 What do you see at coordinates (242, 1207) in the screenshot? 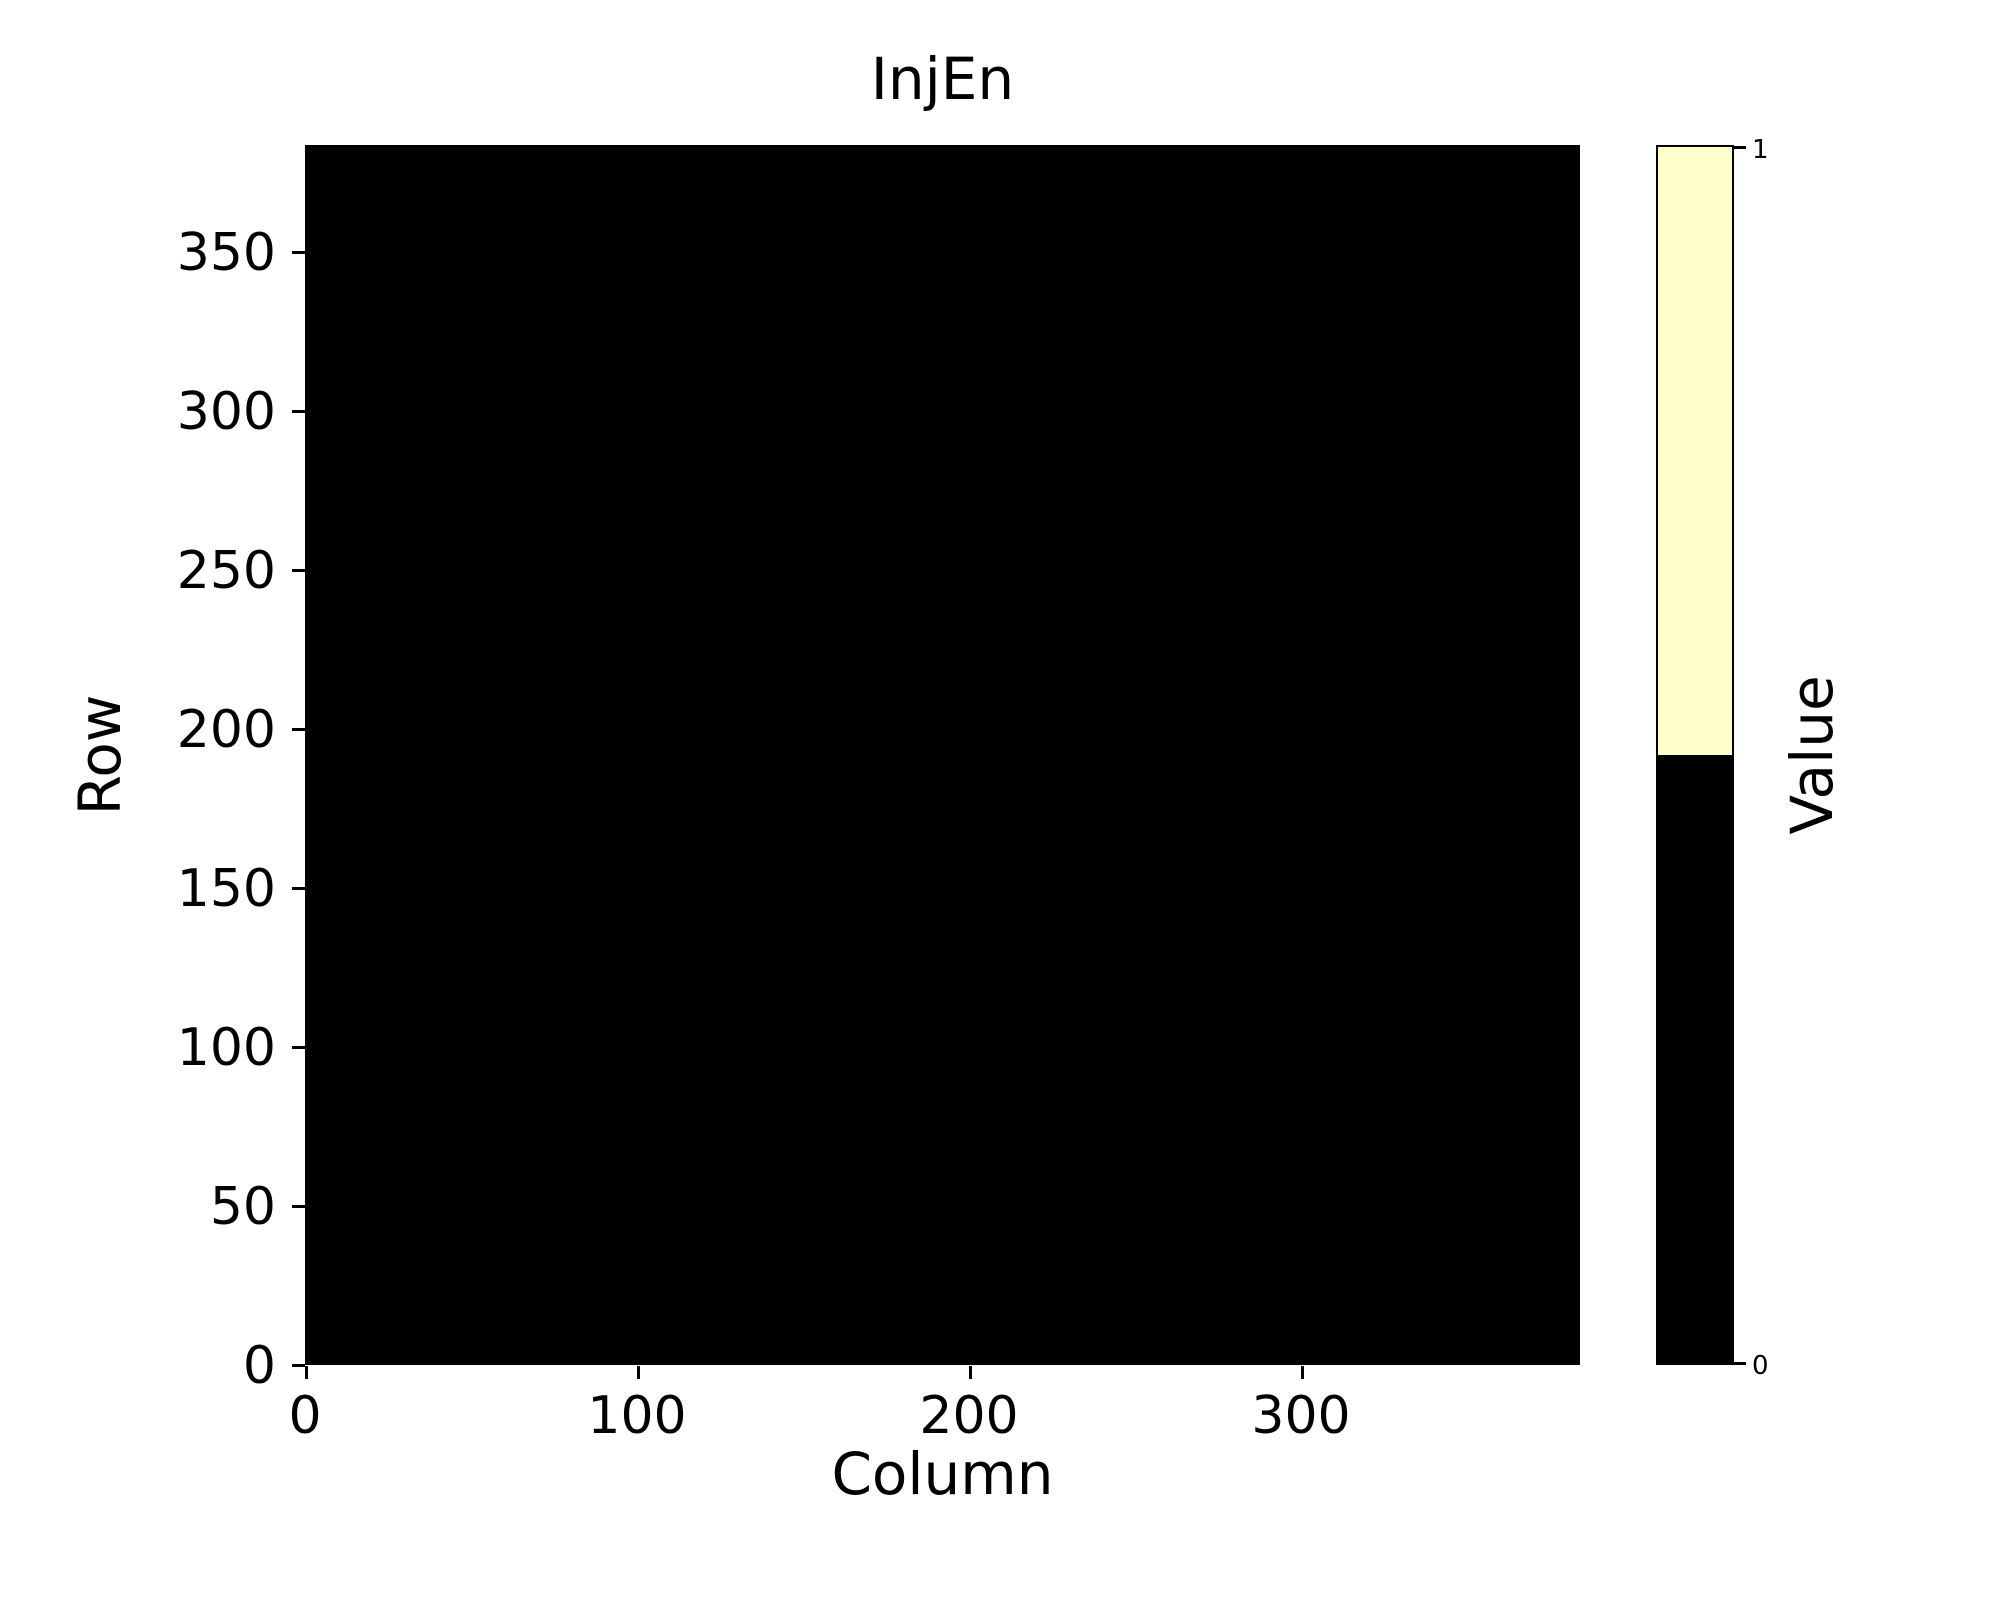
I see `ytick-label-50: 50` at bounding box center [242, 1207].